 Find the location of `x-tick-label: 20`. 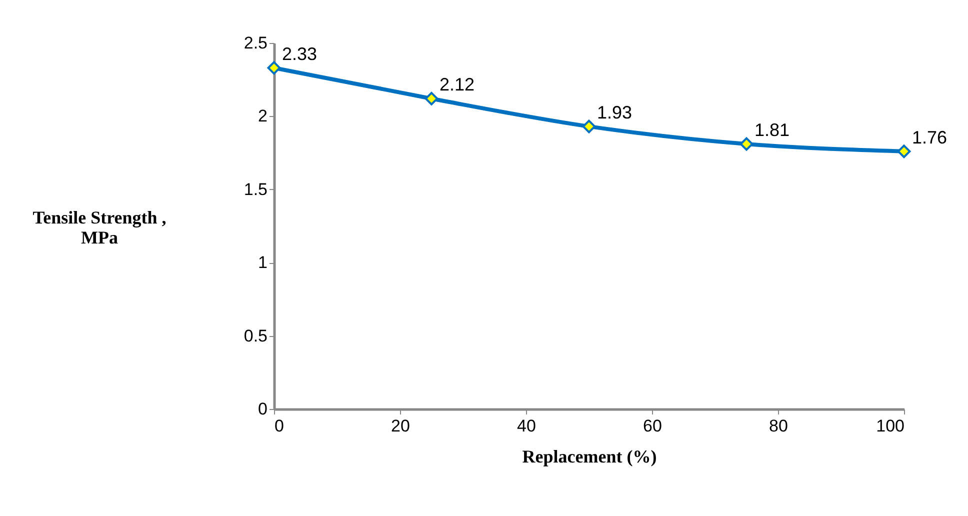

x-tick-label: 20 is located at coordinates (400, 426).